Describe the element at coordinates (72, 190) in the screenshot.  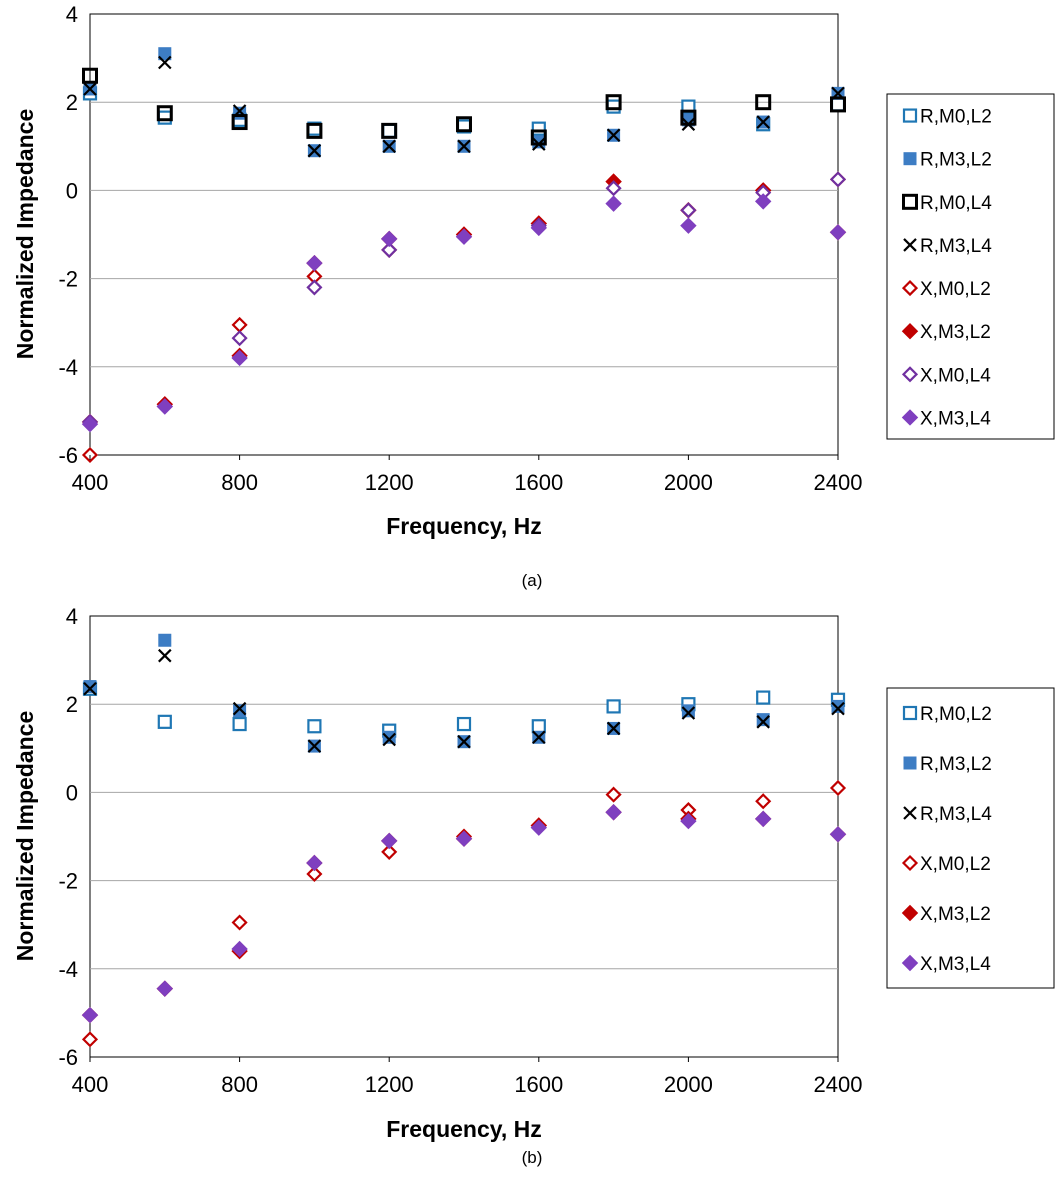
I see `y-tick-label: 0` at that location.